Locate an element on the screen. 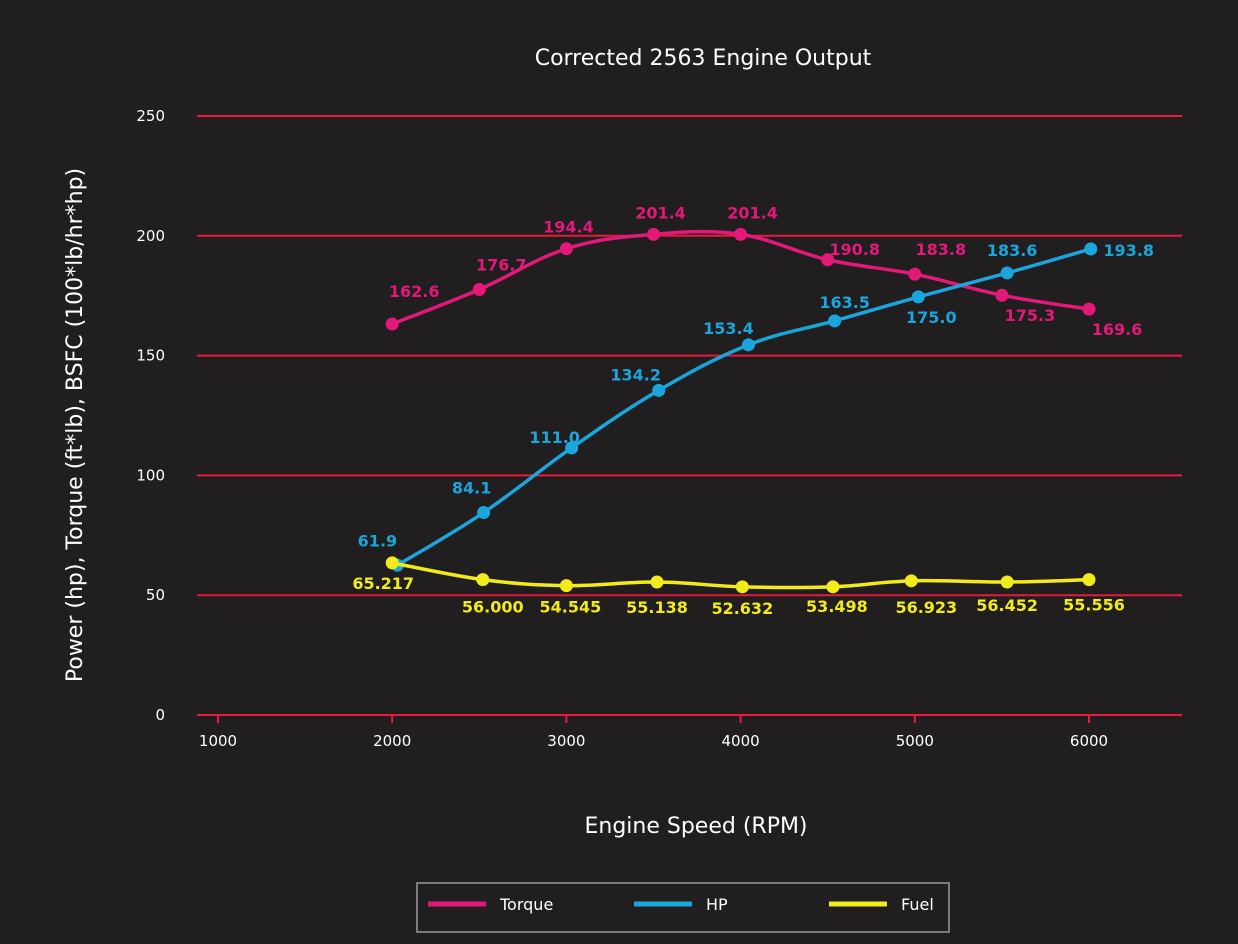 This screenshot has width=1238, height=944. hp-data-label-5530: 183.6 is located at coordinates (1012, 250).